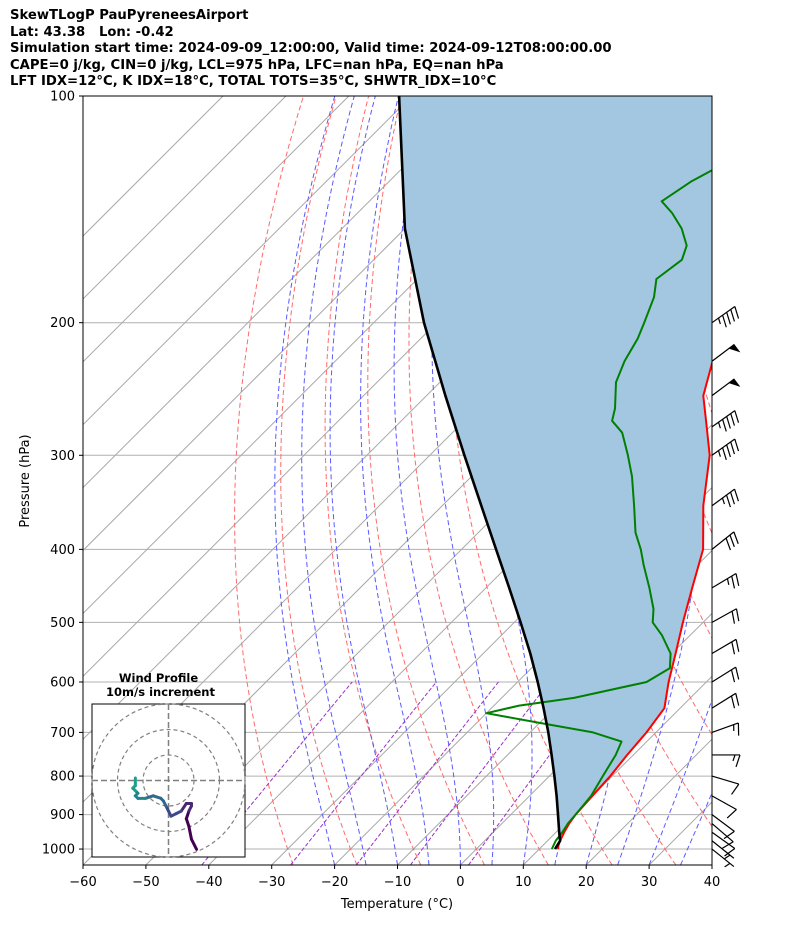 The height and width of the screenshot is (937, 794). What do you see at coordinates (397, 882) in the screenshot?
I see `x-tick-label: −10` at bounding box center [397, 882].